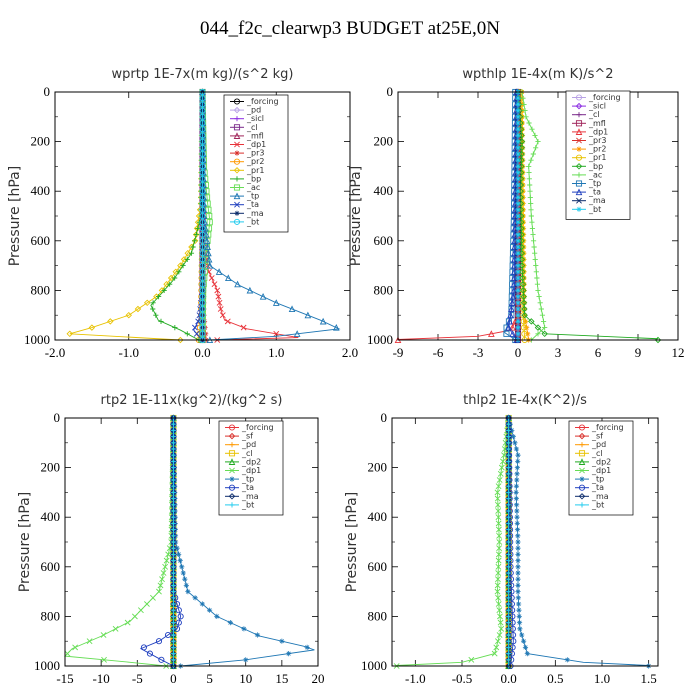 Image resolution: width=700 pixels, height=700 pixels. Describe the element at coordinates (555, 678) in the screenshot. I see `x-tick-label: 0.5` at that location.